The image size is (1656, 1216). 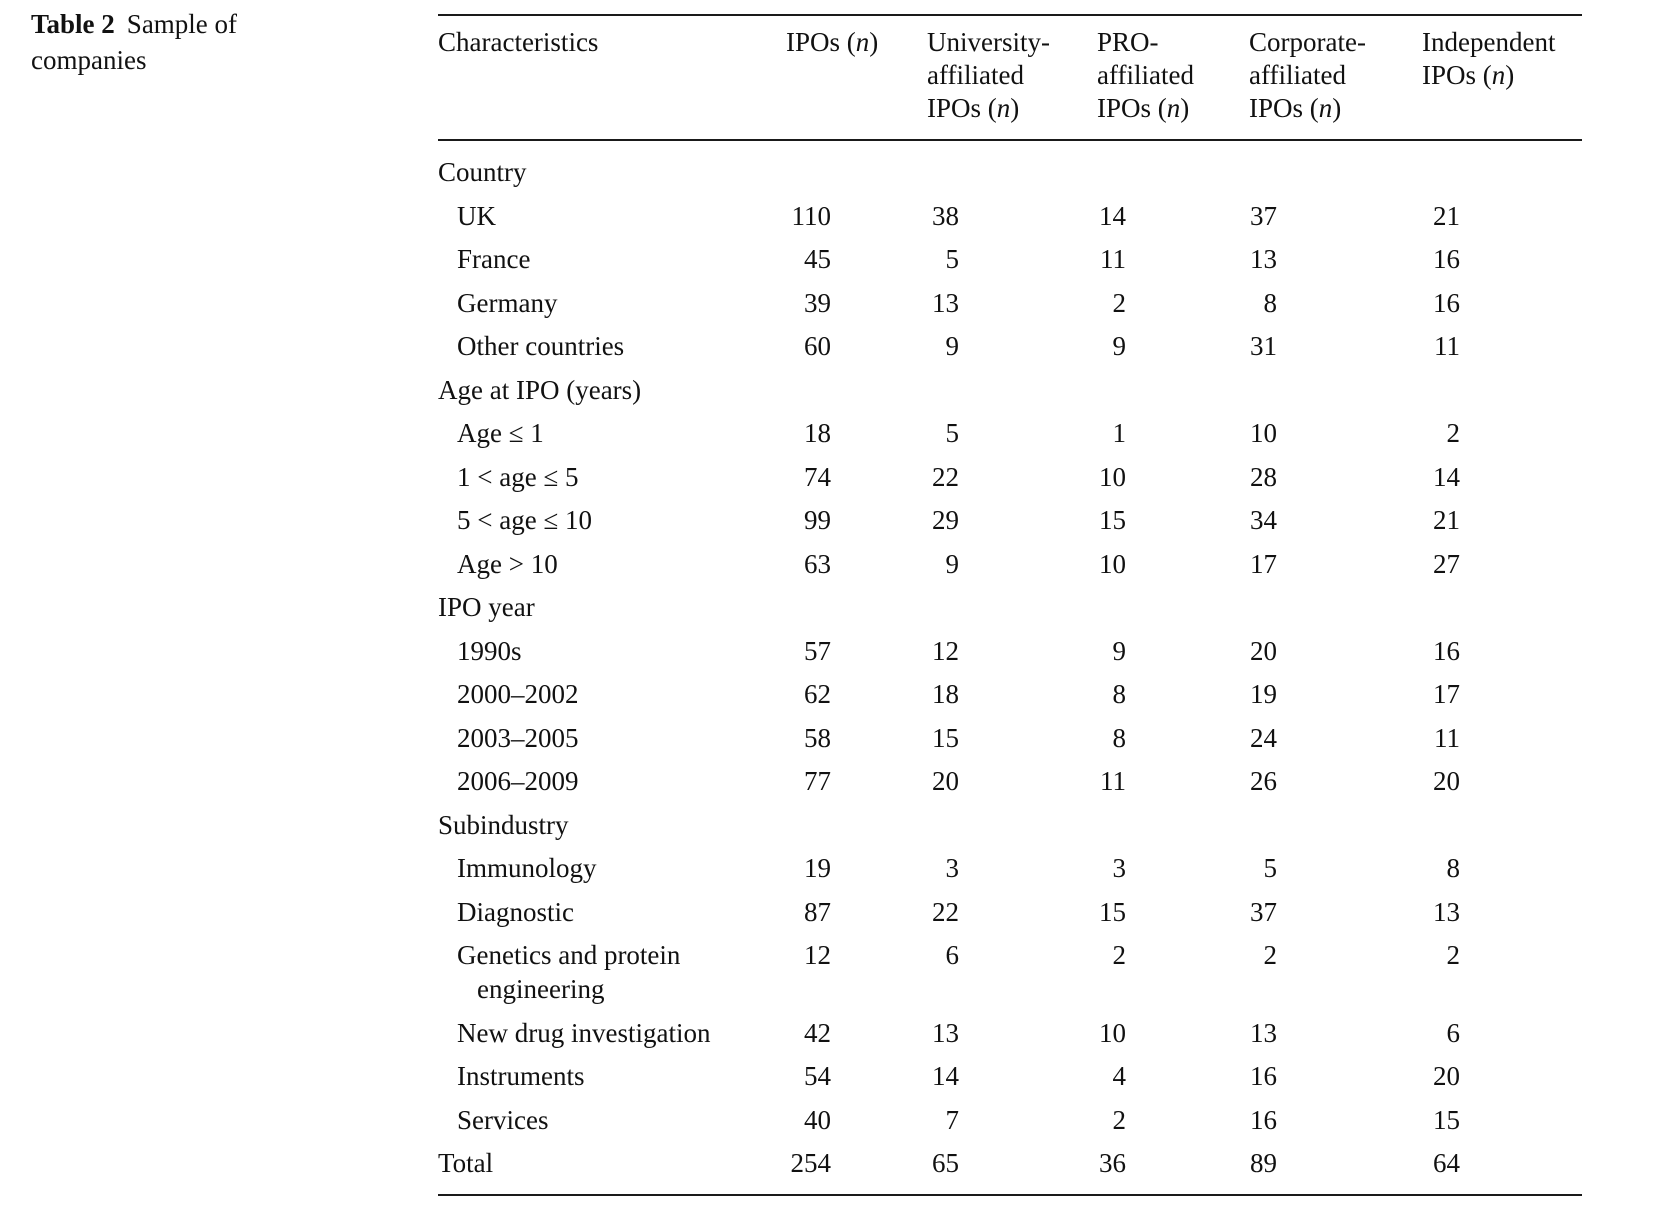 I want to click on cell-university: 22, so click(x=945, y=911).